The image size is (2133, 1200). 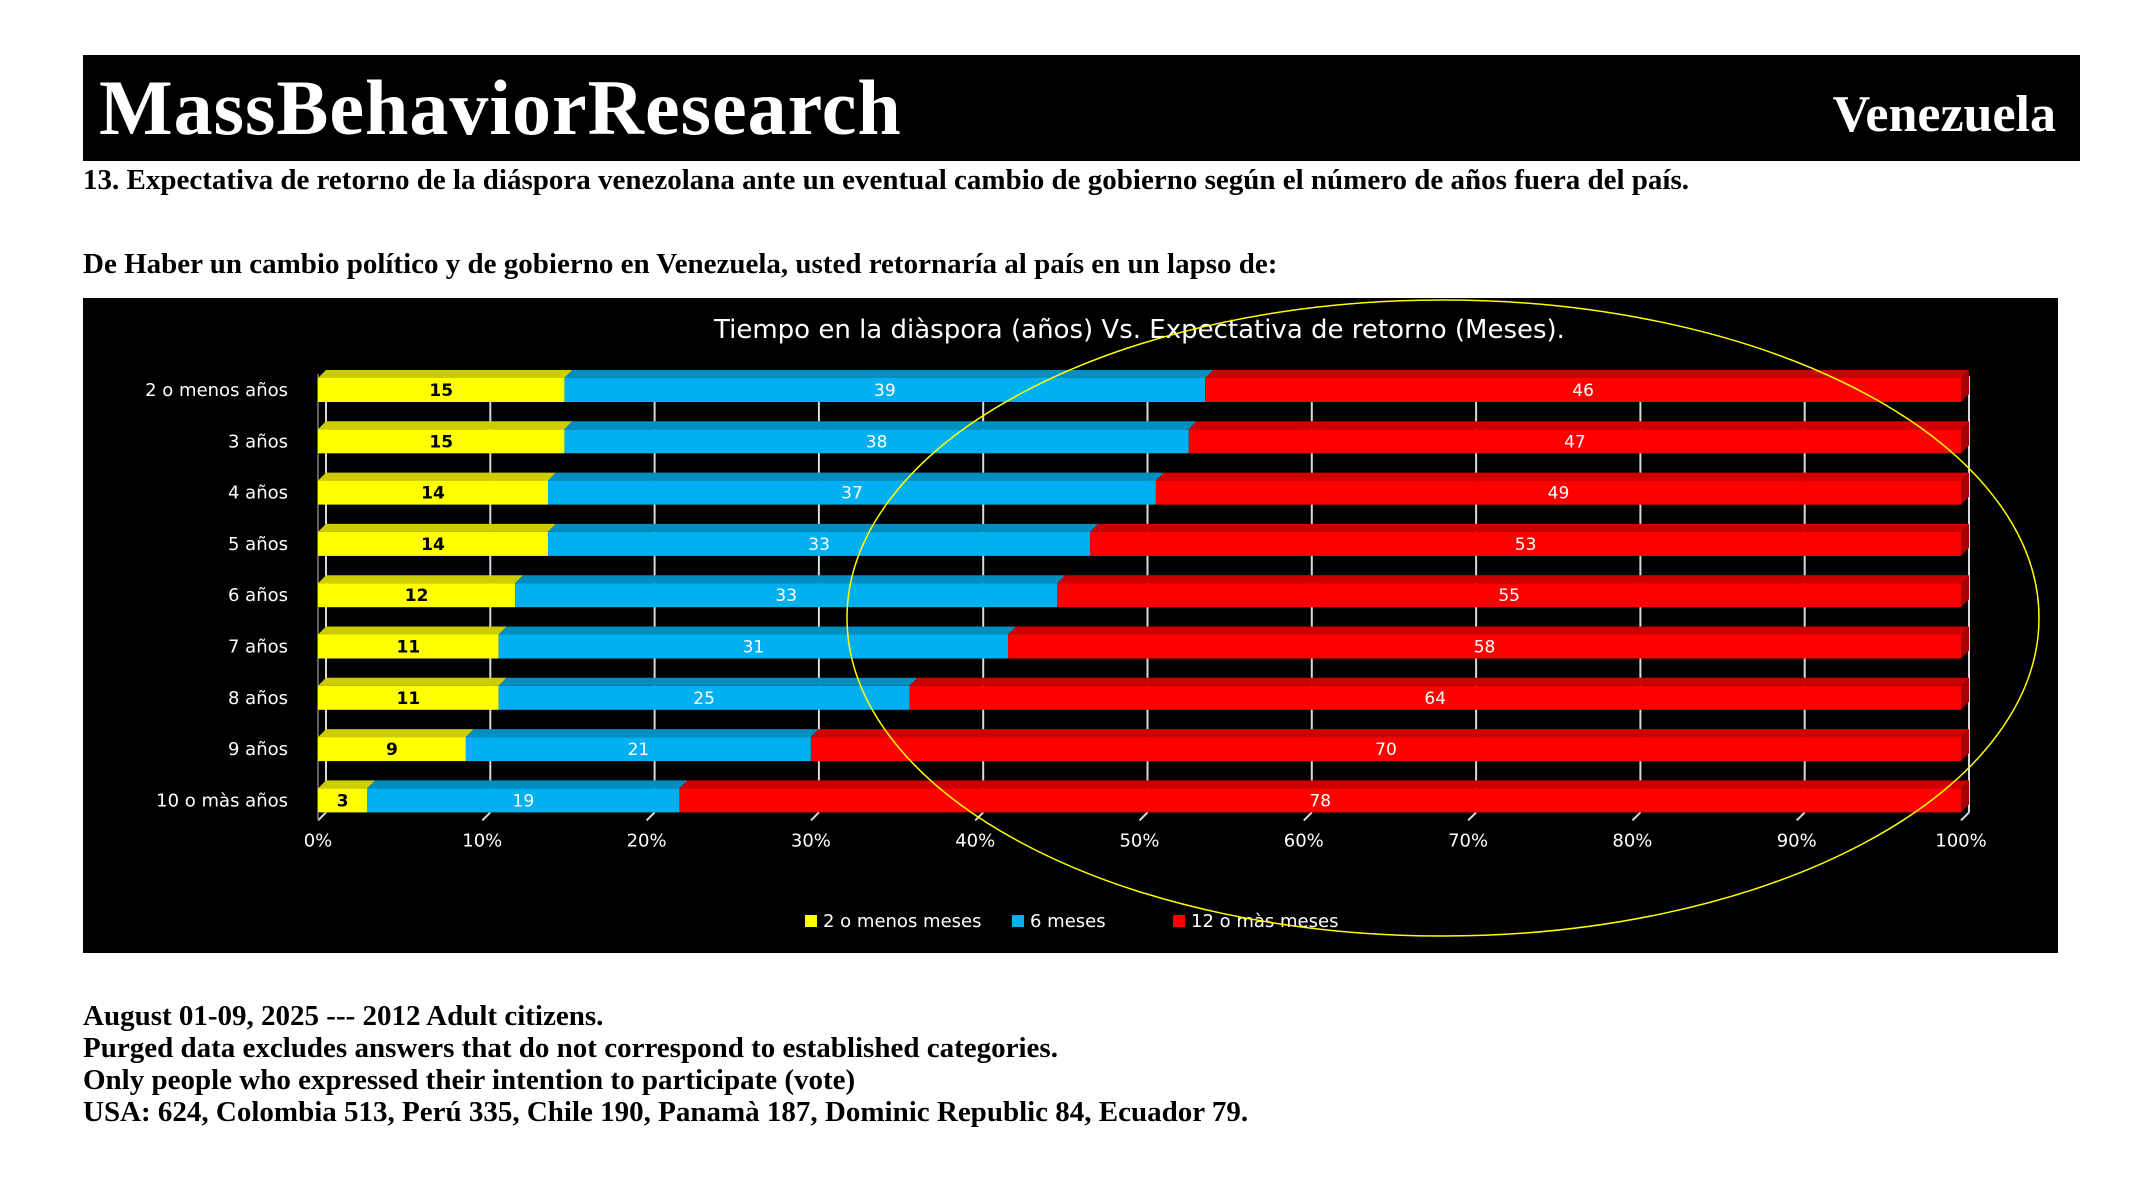 What do you see at coordinates (216, 390) in the screenshot?
I see `category-label: 2 o menos años` at bounding box center [216, 390].